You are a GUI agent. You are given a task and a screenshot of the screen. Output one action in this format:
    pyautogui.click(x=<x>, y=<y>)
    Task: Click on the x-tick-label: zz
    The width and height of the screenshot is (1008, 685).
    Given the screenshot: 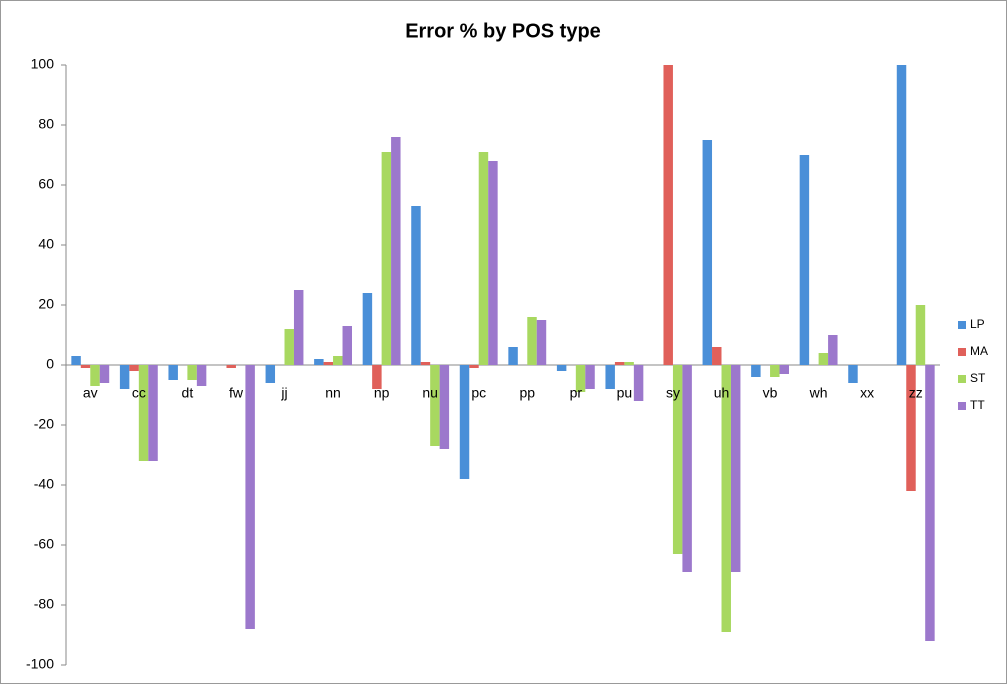 What is the action you would take?
    pyautogui.click(x=916, y=393)
    